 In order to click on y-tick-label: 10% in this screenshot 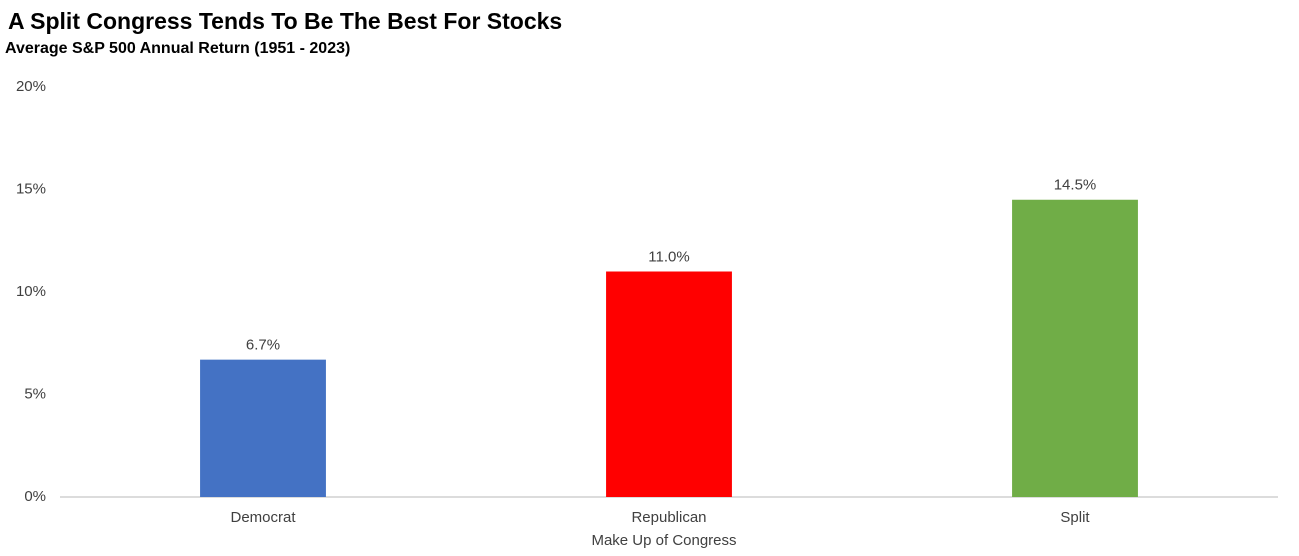, I will do `click(31, 291)`.